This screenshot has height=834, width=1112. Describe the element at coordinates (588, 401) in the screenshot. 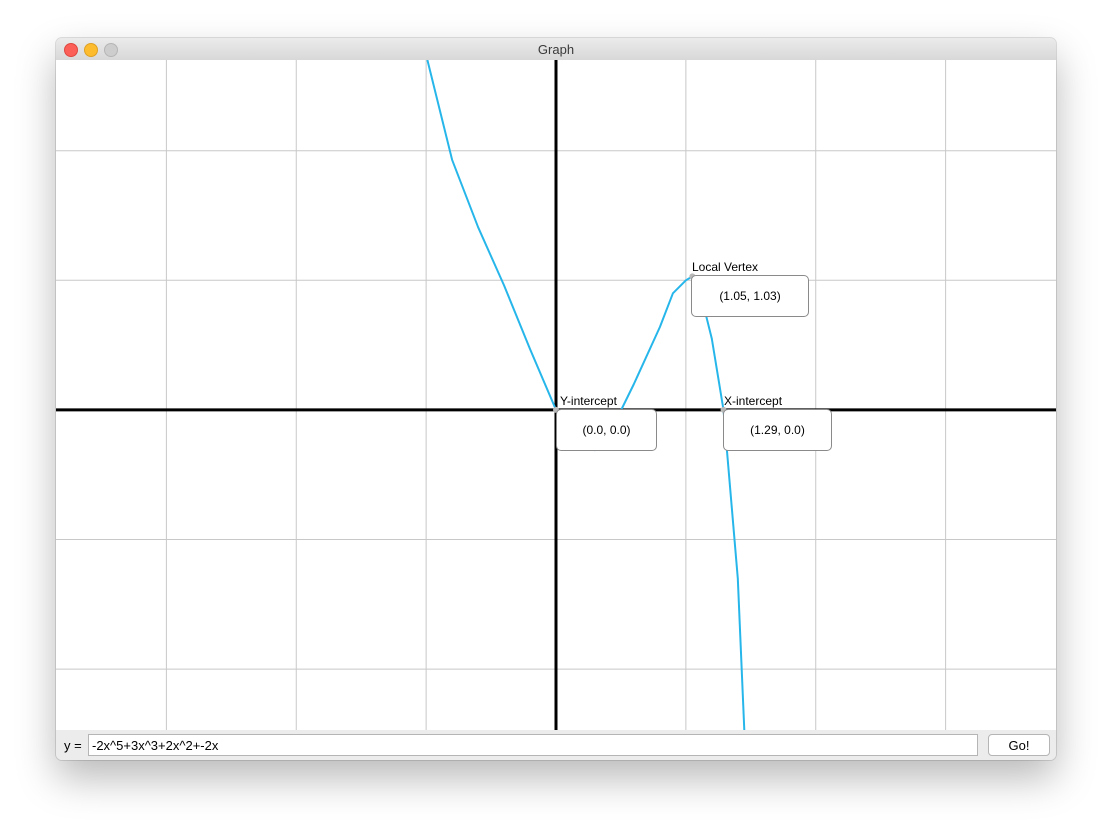

I see `y-intercept-label: Y-intercept` at that location.